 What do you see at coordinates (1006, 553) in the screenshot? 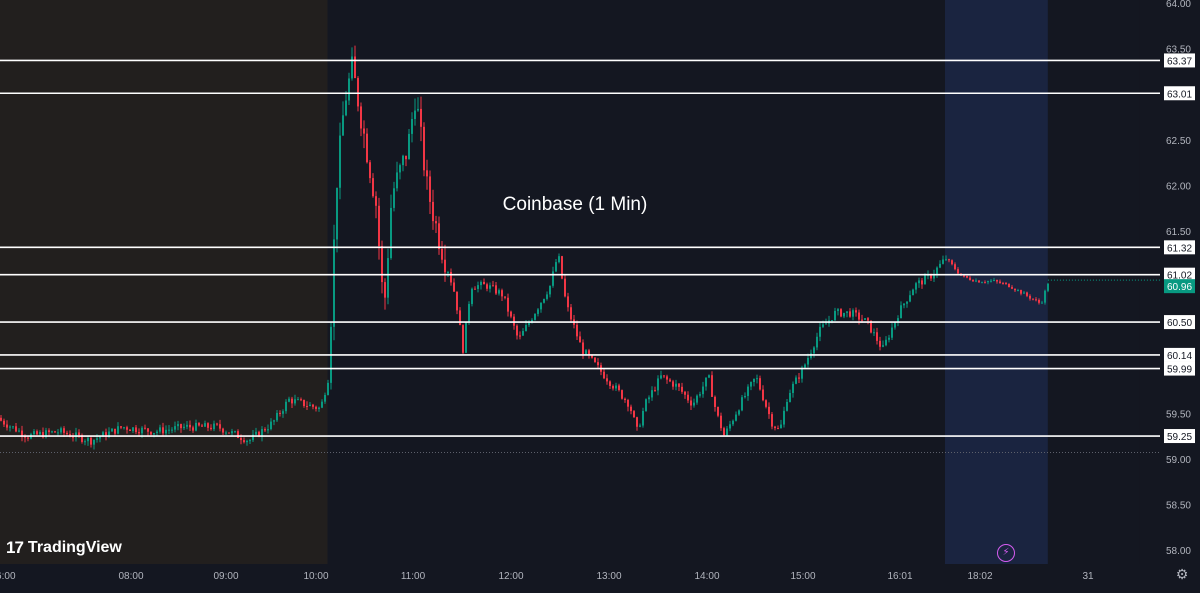
I see `lightning-icon: ⚡` at bounding box center [1006, 553].